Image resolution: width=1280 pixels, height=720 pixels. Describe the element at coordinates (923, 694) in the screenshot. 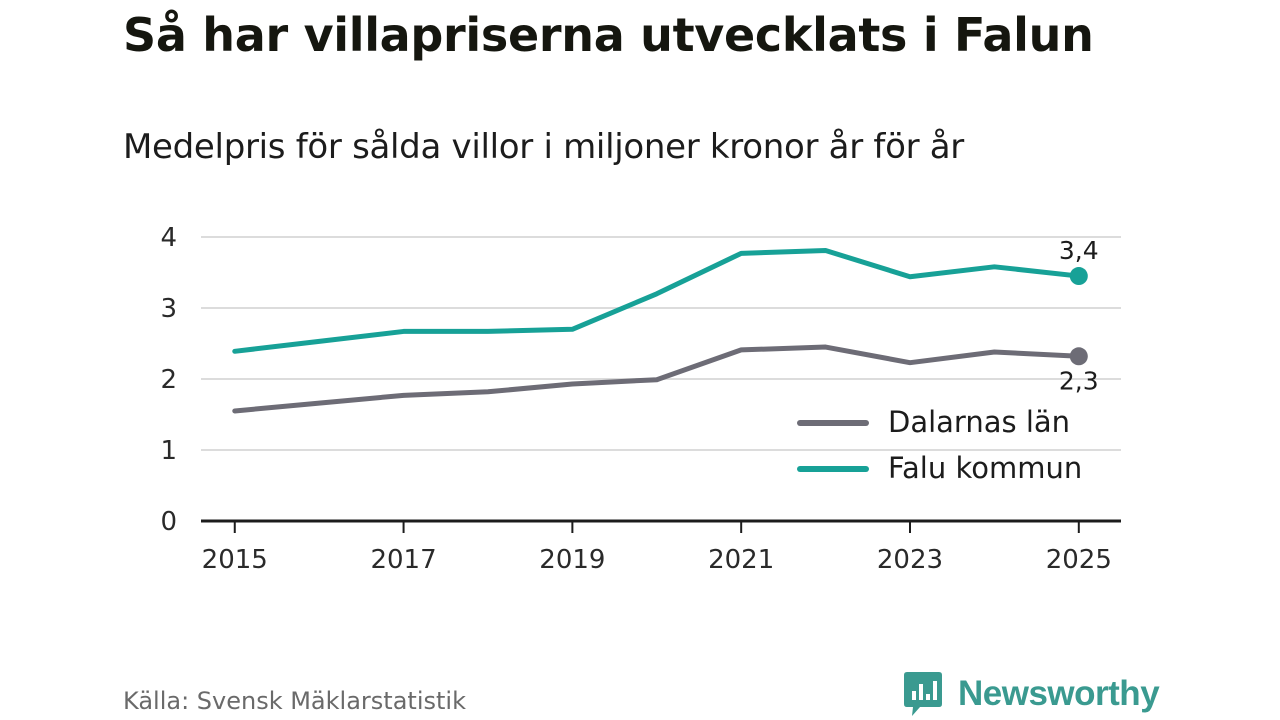

I see `newsworthy-icon` at that location.